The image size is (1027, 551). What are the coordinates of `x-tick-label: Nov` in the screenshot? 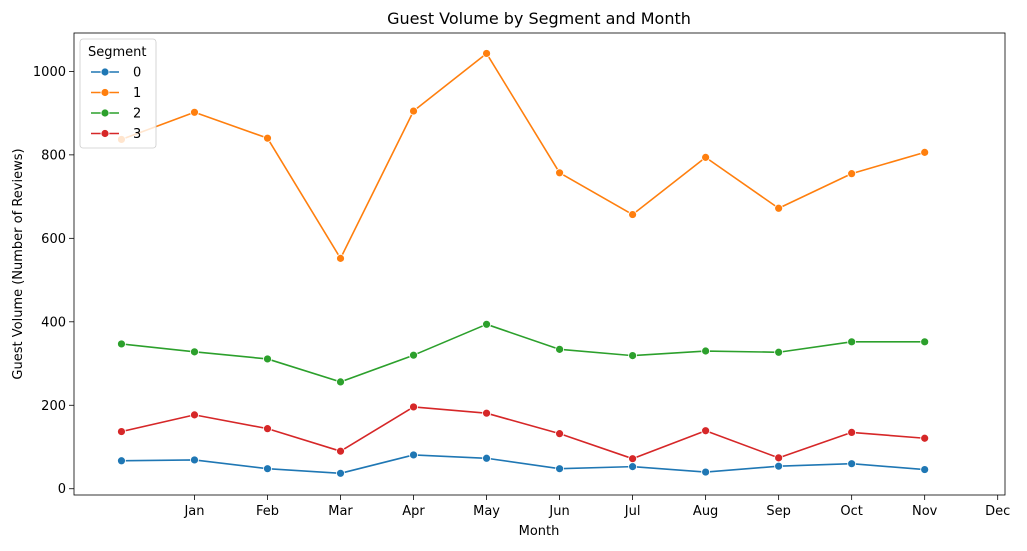 It's located at (925, 511).